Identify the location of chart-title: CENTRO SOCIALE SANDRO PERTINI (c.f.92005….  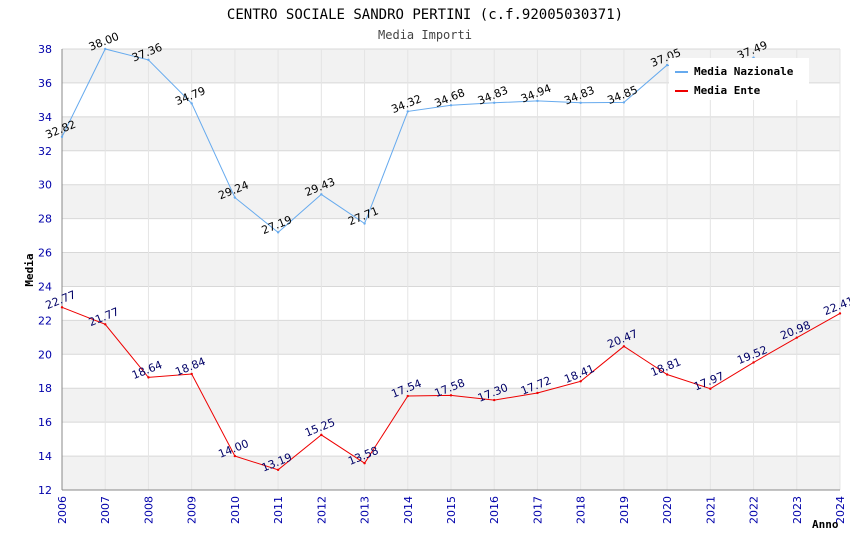
(425, 15).